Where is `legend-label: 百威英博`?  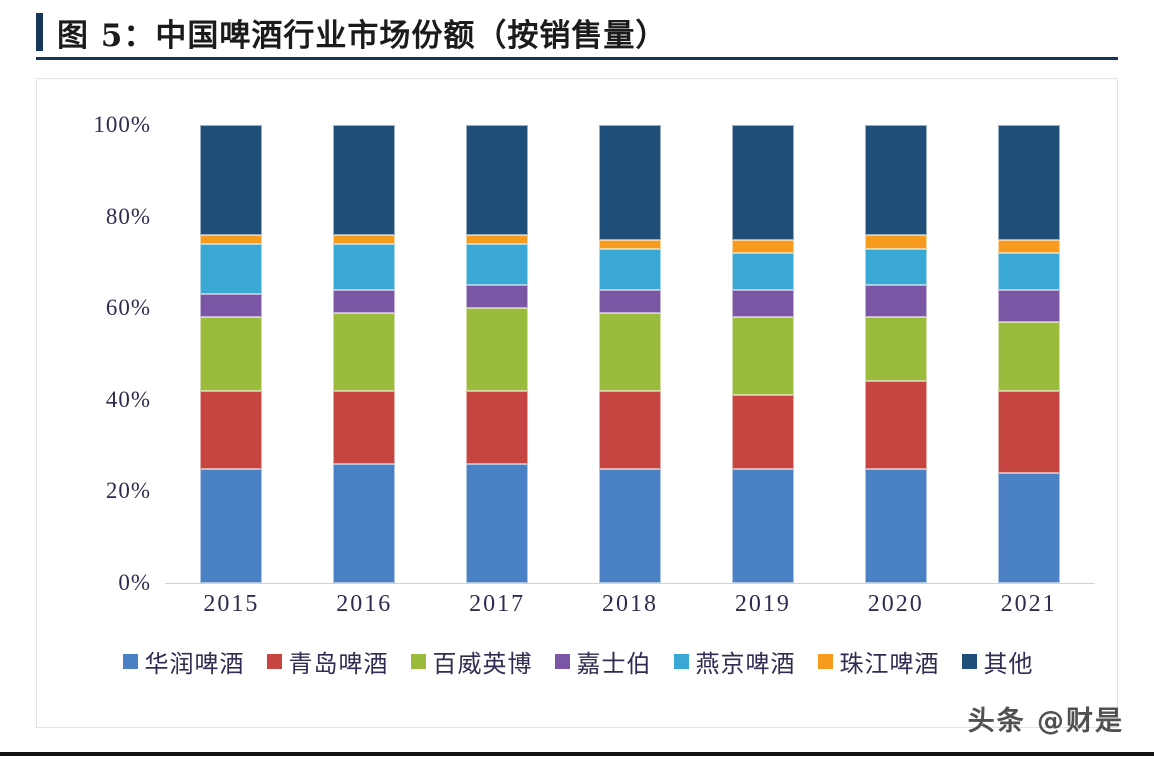 legend-label: 百威英博 is located at coordinates (482, 664).